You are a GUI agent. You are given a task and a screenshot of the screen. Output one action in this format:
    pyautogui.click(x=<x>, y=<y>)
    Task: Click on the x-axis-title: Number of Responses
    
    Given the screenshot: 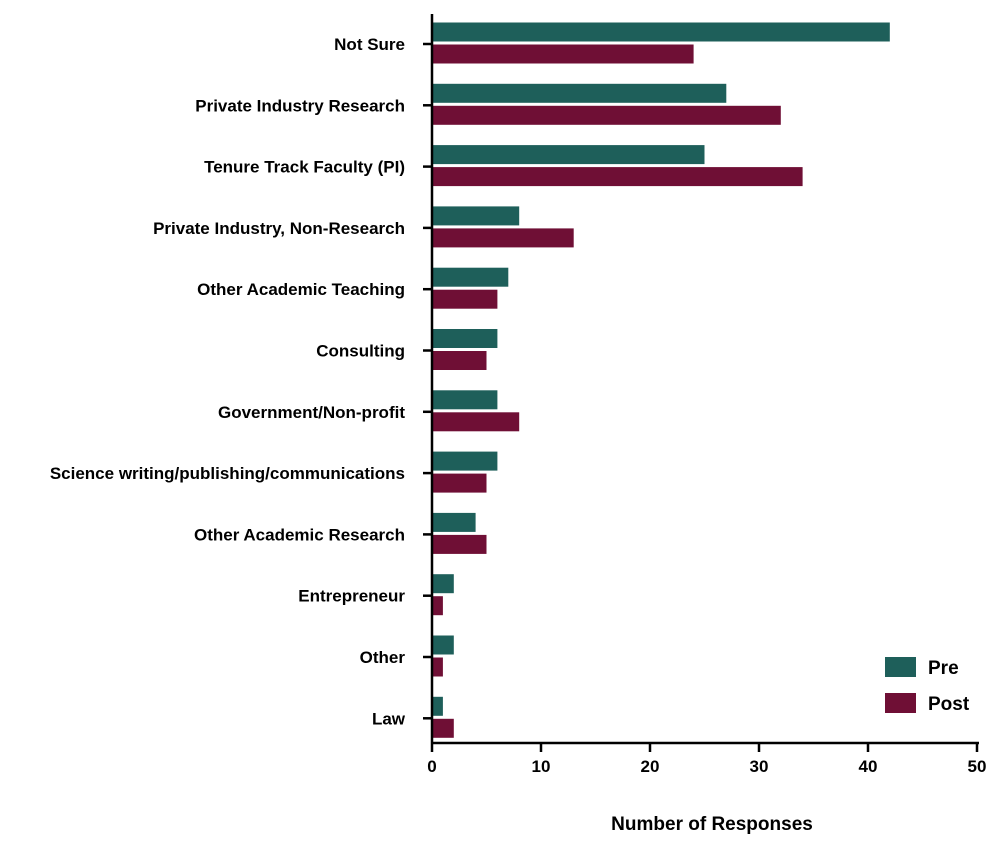 What is the action you would take?
    pyautogui.click(x=712, y=824)
    